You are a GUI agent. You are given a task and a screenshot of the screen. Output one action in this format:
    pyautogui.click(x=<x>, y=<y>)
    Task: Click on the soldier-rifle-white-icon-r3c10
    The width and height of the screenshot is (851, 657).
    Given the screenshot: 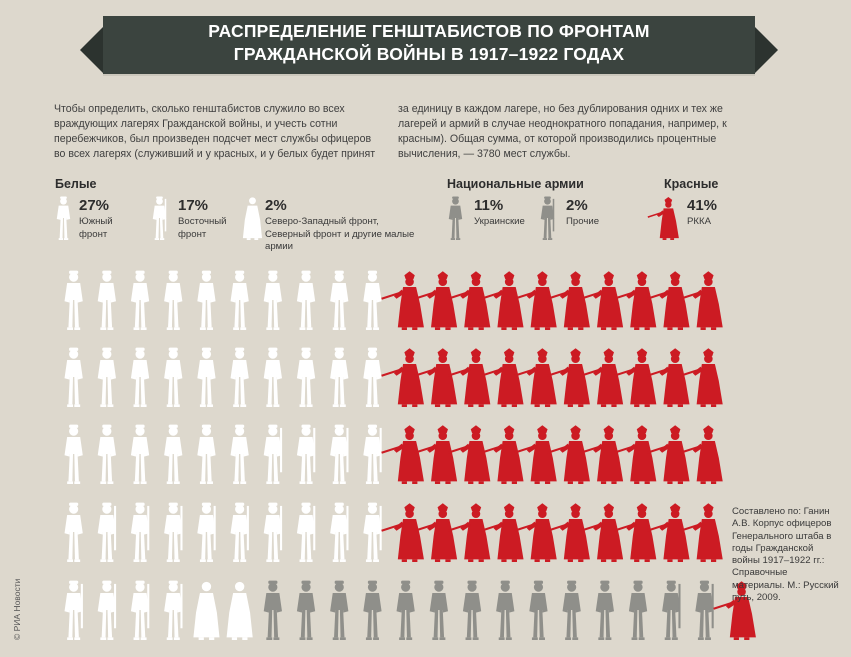 What is the action you would take?
    pyautogui.click(x=372, y=454)
    